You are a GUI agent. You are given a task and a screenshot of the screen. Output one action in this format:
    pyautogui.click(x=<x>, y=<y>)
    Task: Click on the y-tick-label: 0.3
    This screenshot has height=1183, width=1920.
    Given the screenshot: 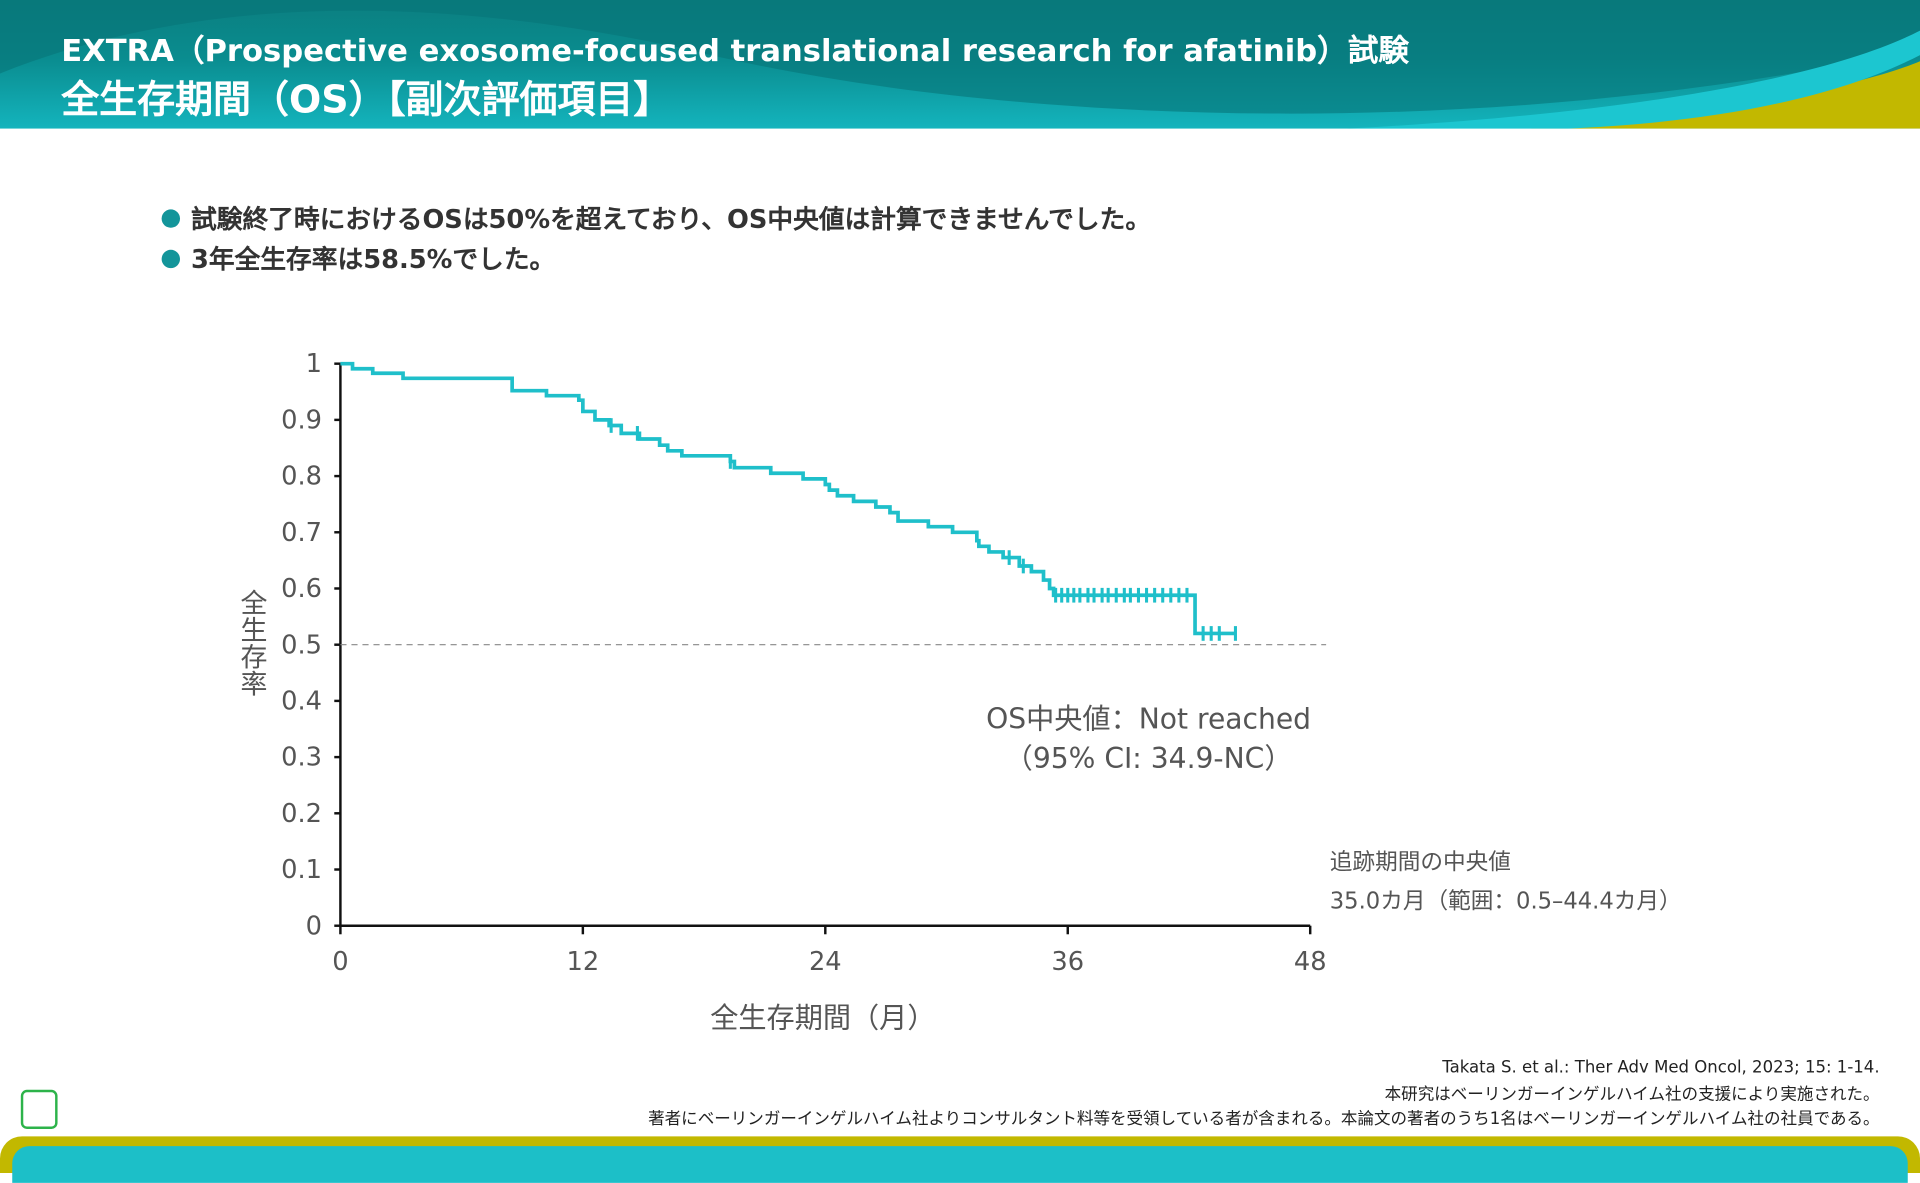 What is the action you would take?
    pyautogui.click(x=301, y=758)
    